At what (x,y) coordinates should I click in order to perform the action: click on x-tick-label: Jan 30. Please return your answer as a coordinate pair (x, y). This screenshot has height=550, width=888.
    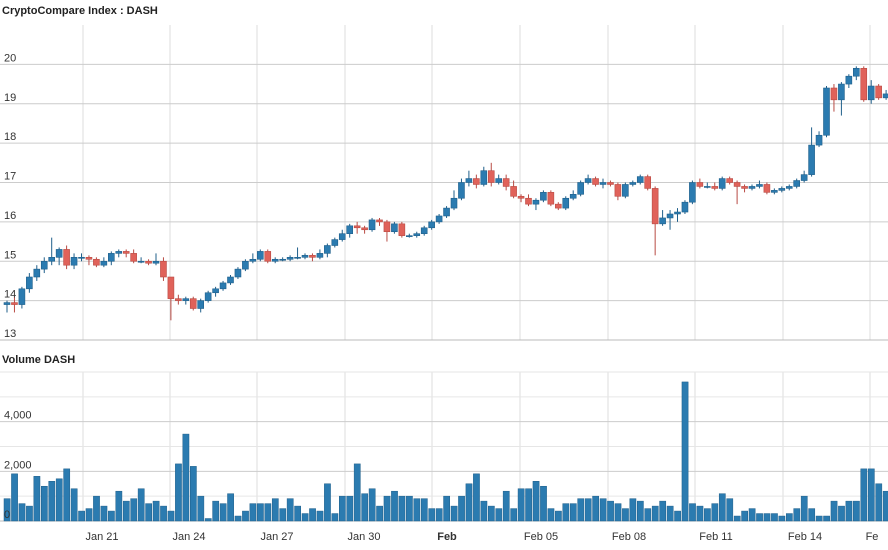
    Looking at the image, I should click on (363, 537).